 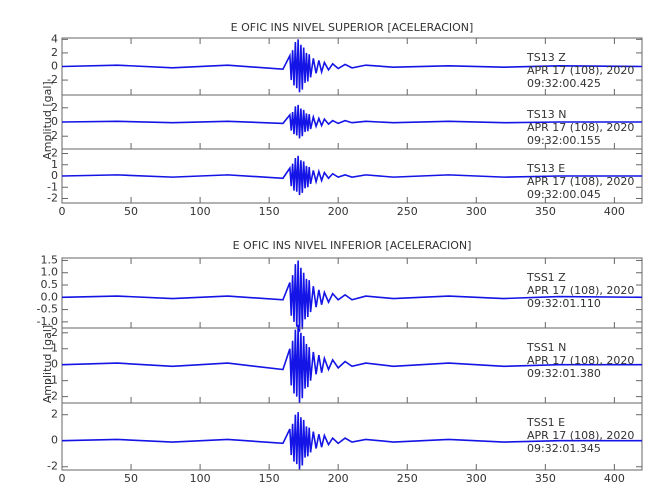 What do you see at coordinates (50, 284) in the screenshot?
I see `y-tick-label: 0.5` at bounding box center [50, 284].